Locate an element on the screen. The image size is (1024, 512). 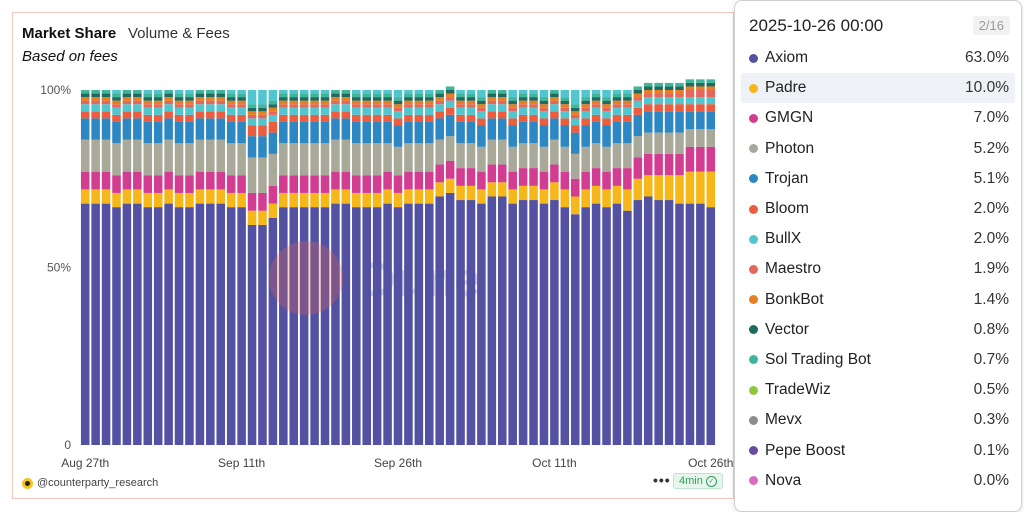
tooltip-series-name: Sol Trading Bot is located at coordinates (818, 359).